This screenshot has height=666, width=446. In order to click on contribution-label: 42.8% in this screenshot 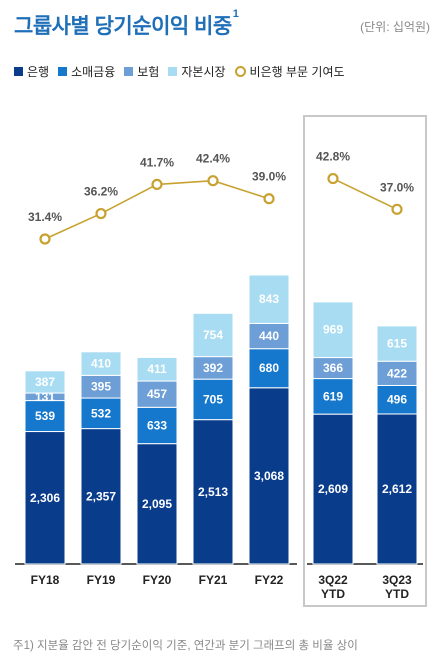, I will do `click(333, 157)`.